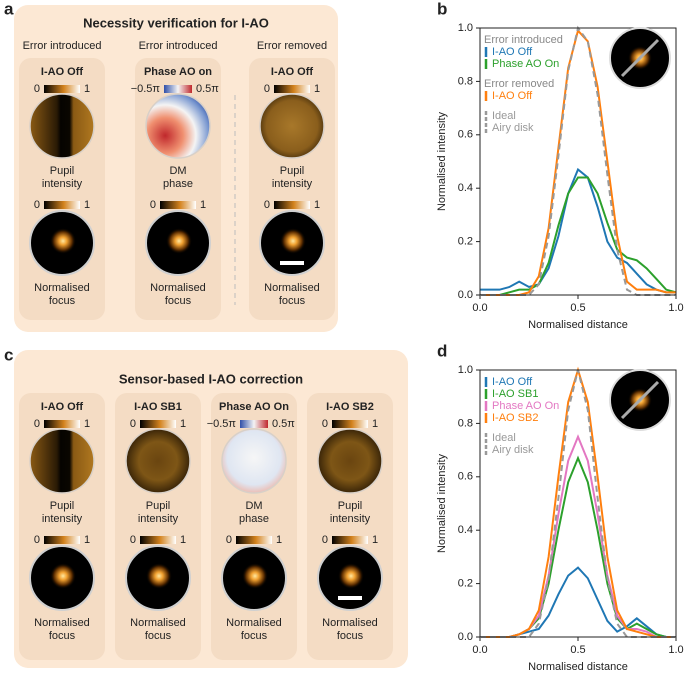  What do you see at coordinates (9, 9) in the screenshot?
I see `panel-label: a` at bounding box center [9, 9].